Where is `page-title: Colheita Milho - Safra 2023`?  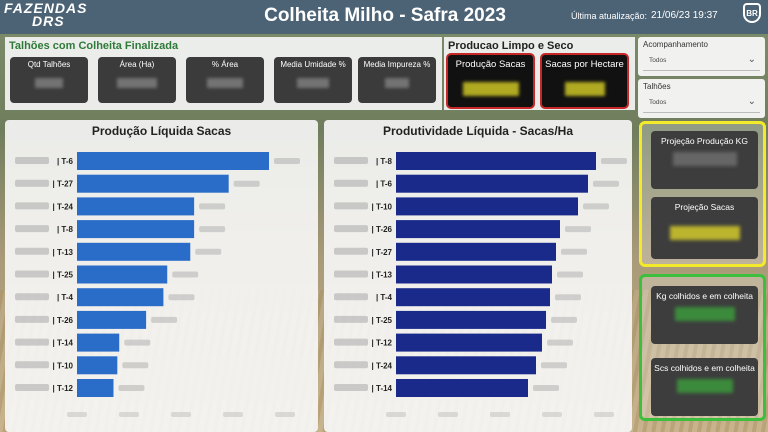
page-title: Colheita Milho - Safra 2023 is located at coordinates (385, 15).